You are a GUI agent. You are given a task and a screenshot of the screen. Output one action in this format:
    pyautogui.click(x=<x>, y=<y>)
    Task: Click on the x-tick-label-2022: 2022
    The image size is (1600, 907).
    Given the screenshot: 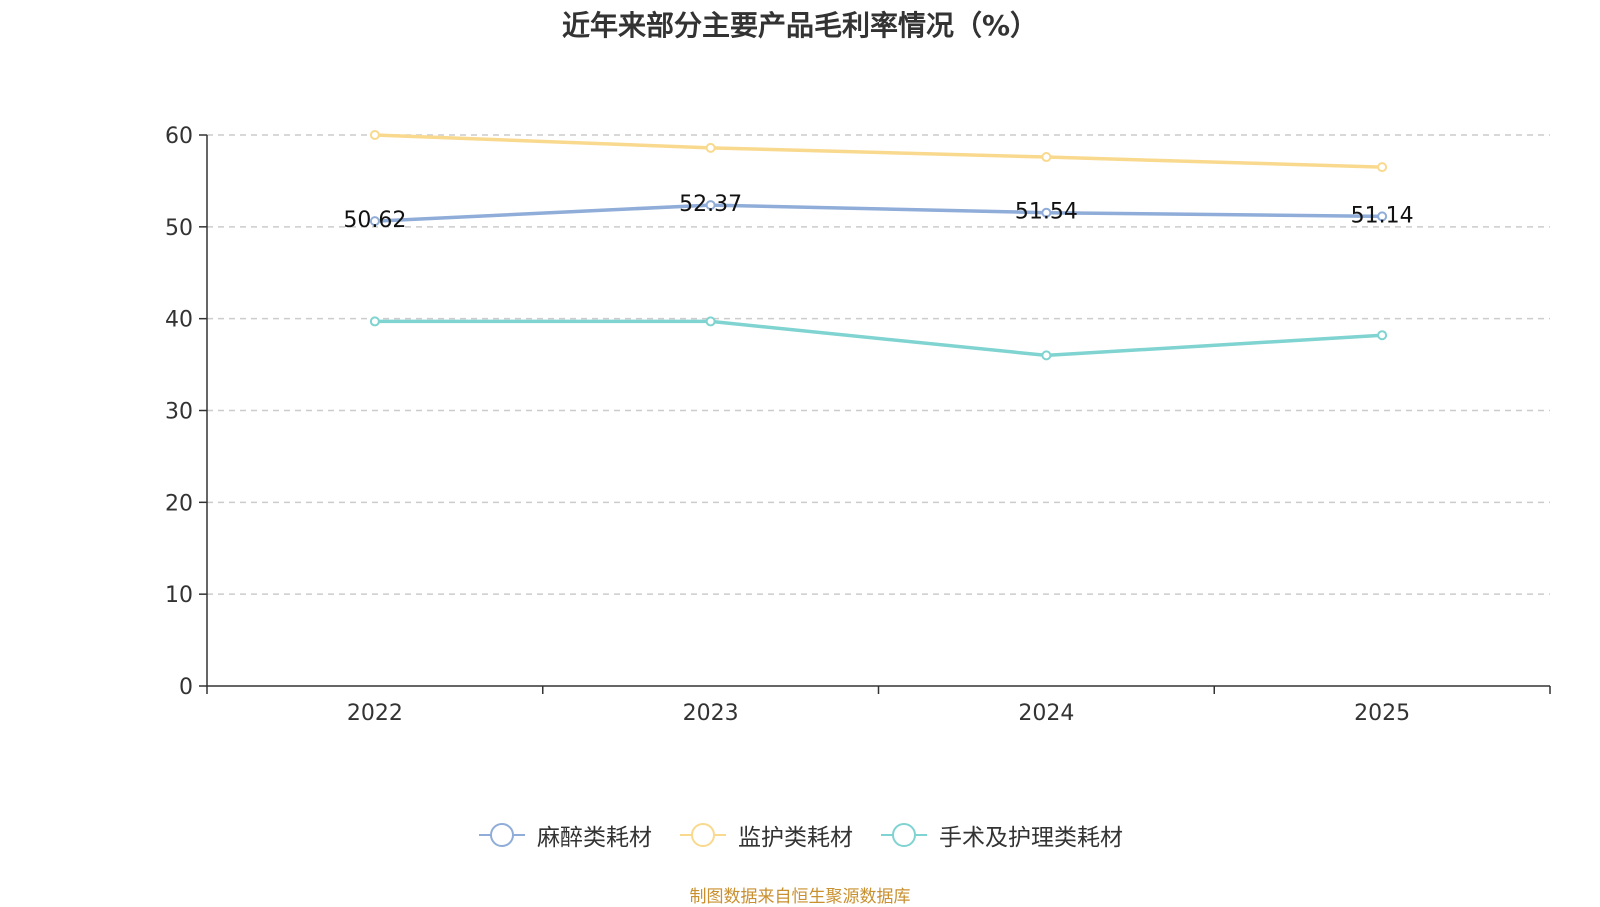 What is the action you would take?
    pyautogui.click(x=375, y=713)
    